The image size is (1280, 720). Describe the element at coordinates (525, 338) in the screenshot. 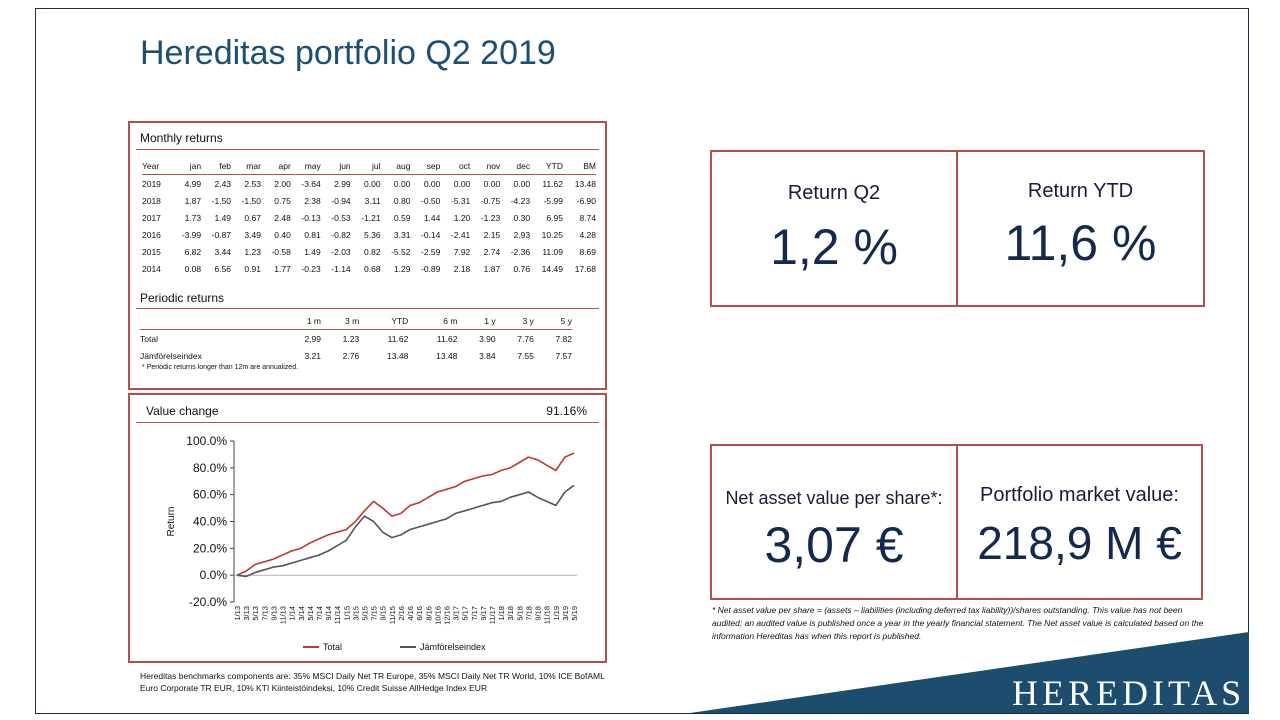

I see `periodic-cell: 7.76` at that location.